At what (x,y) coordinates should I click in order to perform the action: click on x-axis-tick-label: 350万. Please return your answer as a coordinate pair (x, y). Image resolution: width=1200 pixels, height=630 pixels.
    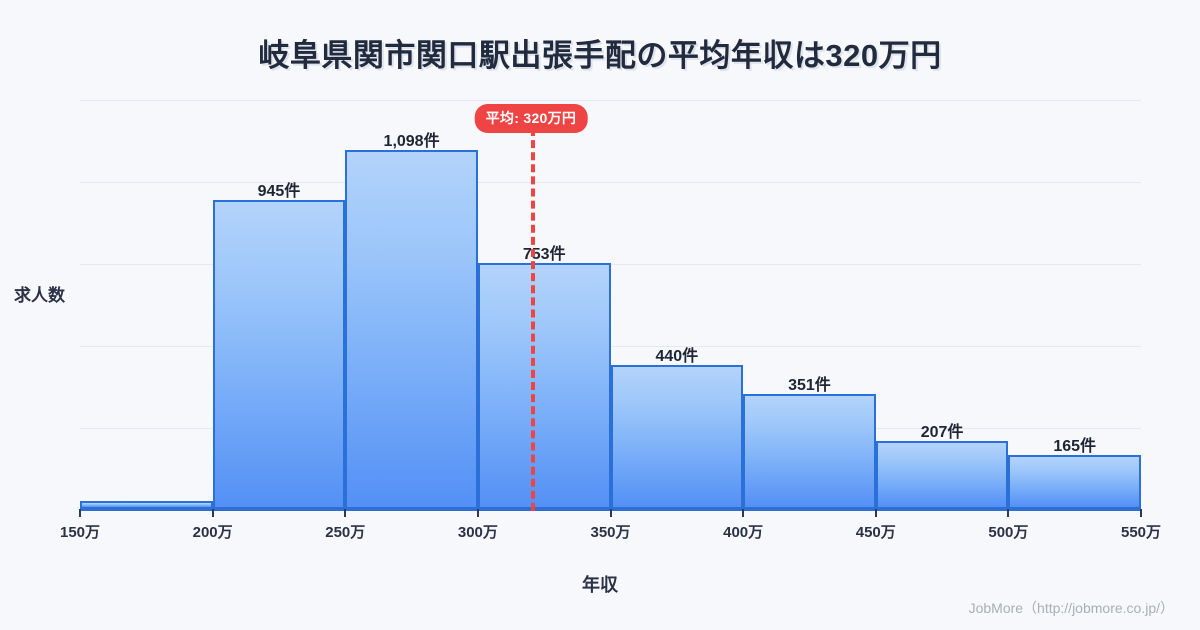
    Looking at the image, I should click on (610, 532).